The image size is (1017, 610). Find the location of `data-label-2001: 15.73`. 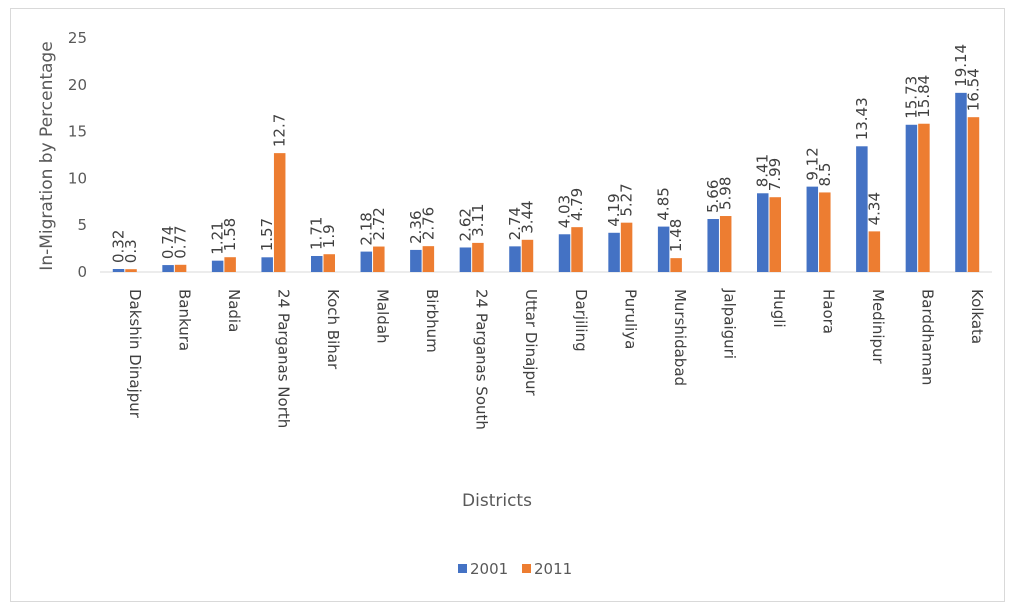

data-label-2001: 15.73 is located at coordinates (911, 97).